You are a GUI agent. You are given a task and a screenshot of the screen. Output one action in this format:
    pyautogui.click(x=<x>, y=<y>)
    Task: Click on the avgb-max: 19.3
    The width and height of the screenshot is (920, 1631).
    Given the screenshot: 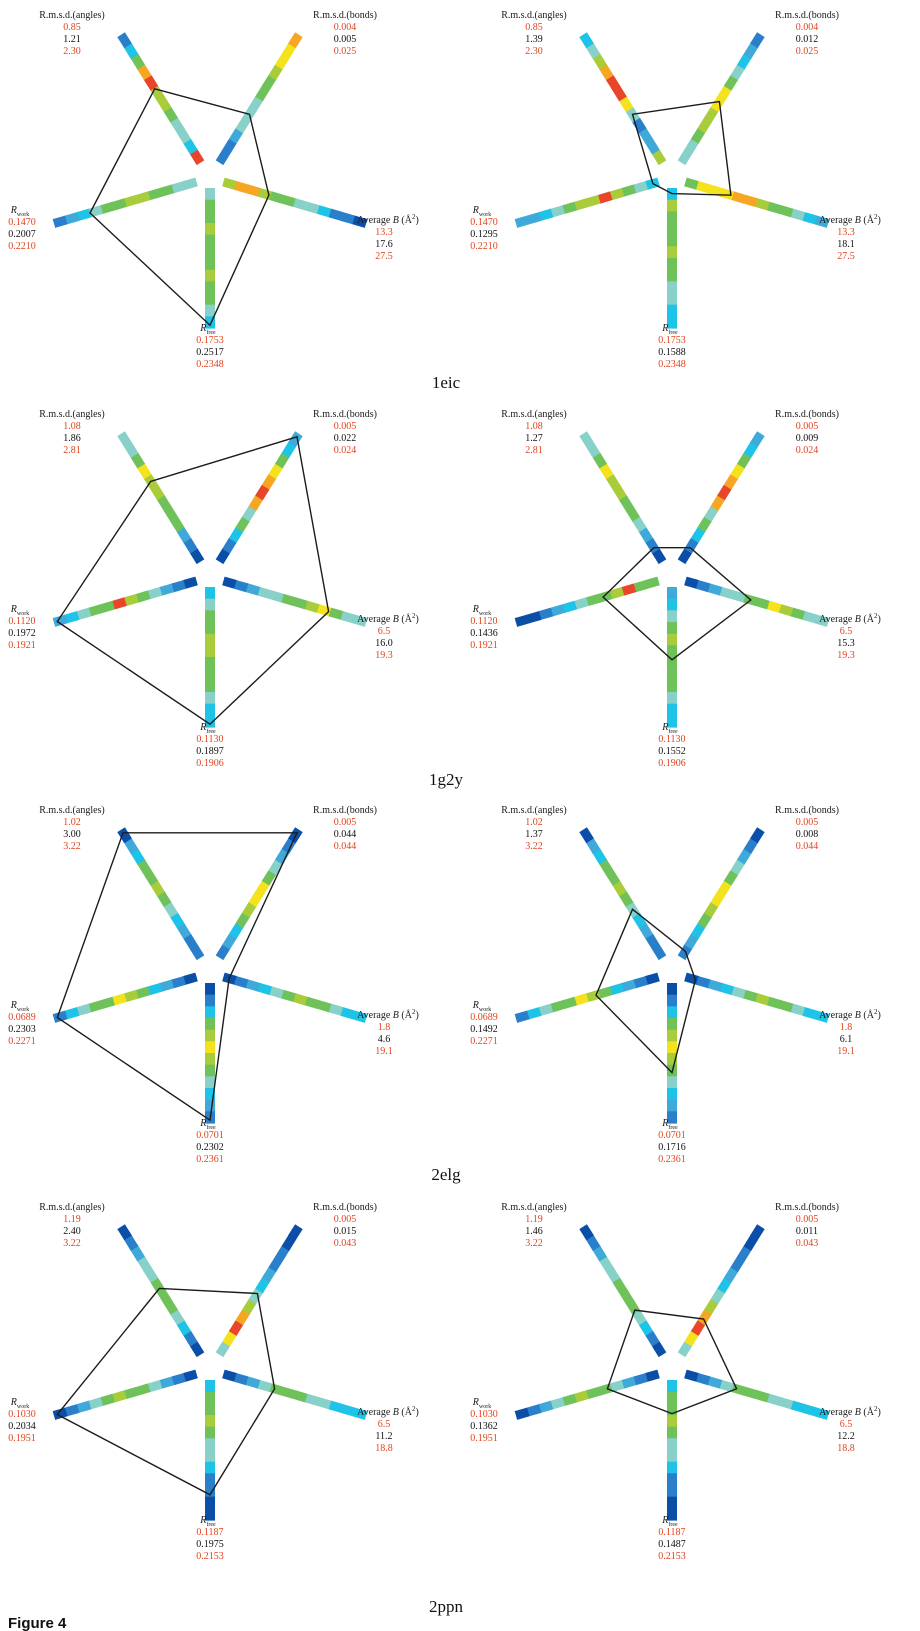 What is the action you would take?
    pyautogui.click(x=384, y=655)
    